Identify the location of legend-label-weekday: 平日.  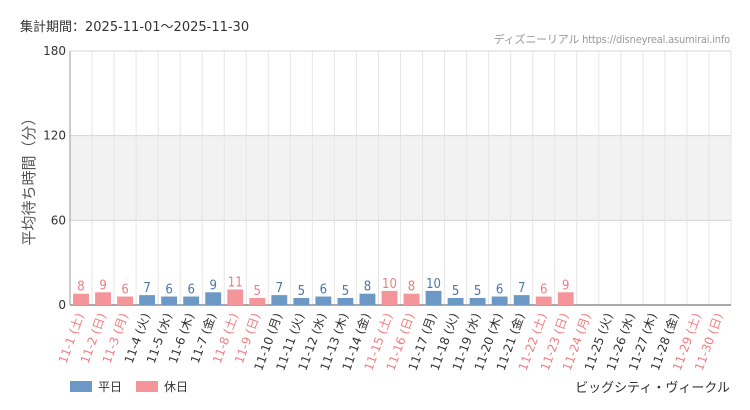
(110, 387).